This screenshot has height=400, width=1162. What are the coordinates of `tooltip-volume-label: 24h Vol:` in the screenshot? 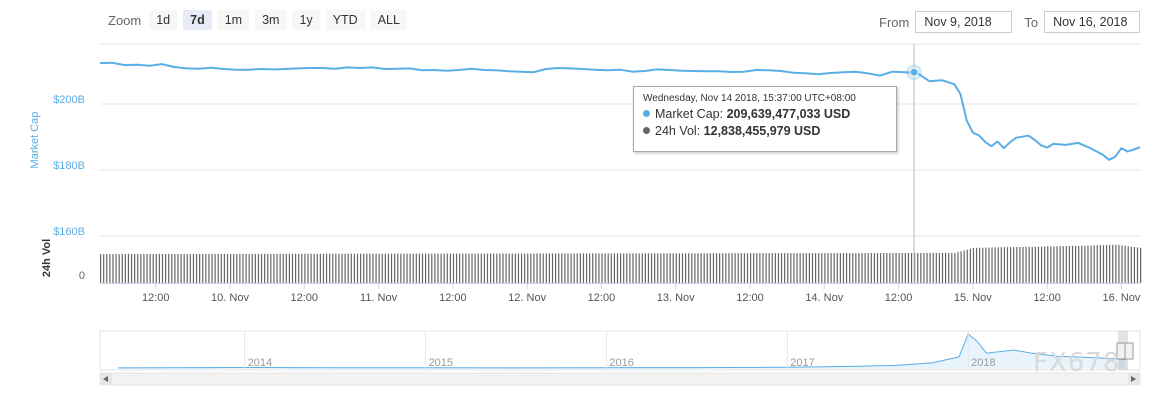 It's located at (678, 131).